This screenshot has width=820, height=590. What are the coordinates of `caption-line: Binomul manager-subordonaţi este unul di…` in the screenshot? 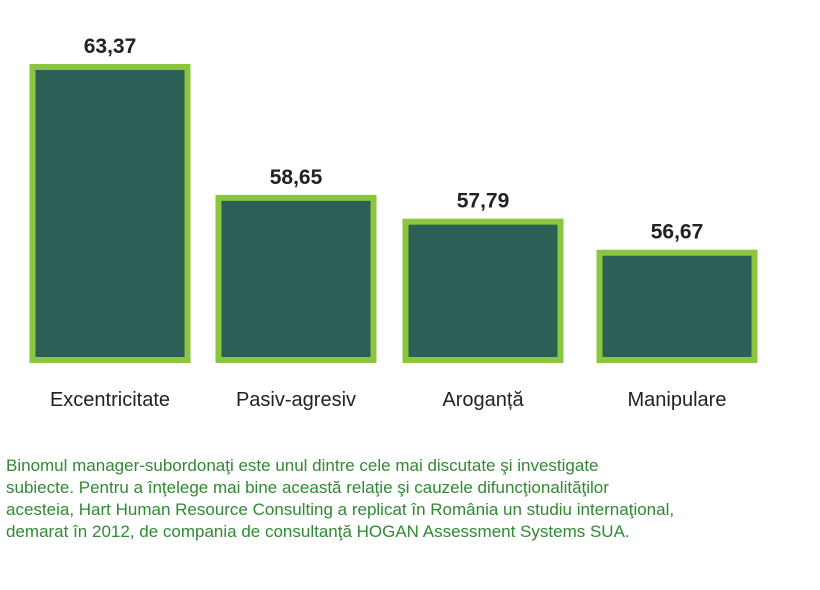 It's located at (302, 465).